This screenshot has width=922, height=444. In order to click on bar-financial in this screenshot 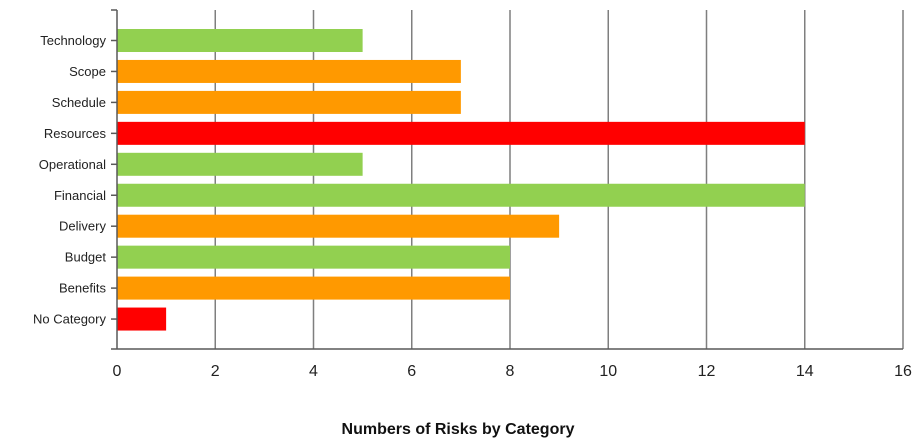, I will do `click(461, 195)`.